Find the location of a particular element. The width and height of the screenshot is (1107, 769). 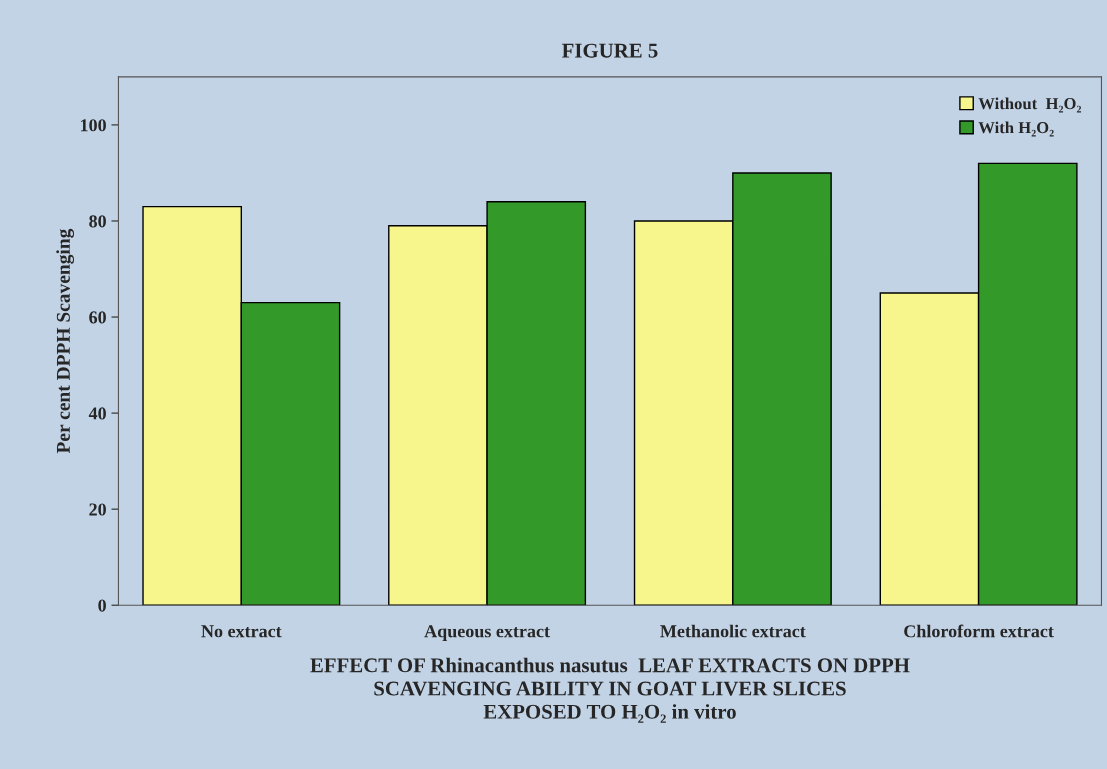

y-tick-label: 0 is located at coordinates (102, 605).